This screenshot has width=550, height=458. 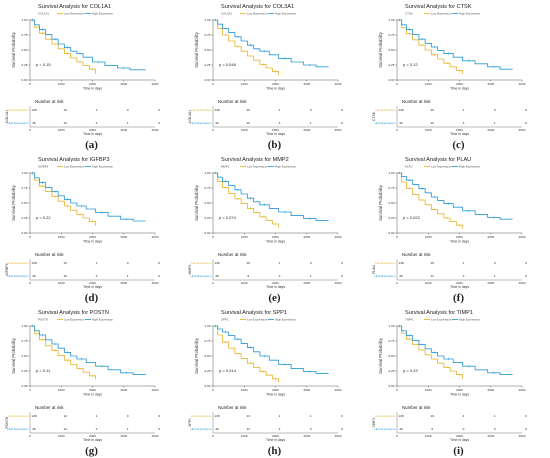 What do you see at coordinates (43, 320) in the screenshot?
I see `legend-gene-label: POSTN` at bounding box center [43, 320].